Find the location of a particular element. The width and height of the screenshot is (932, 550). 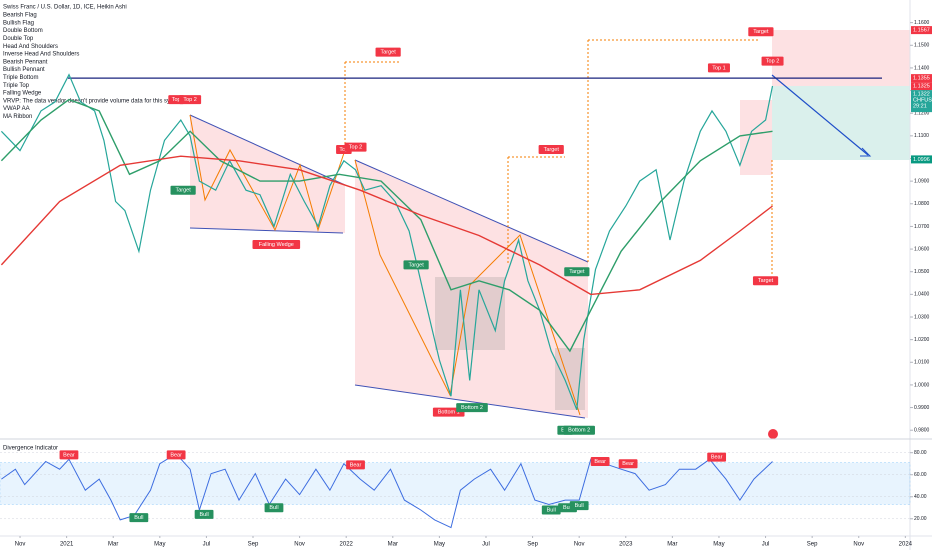

countdown: 29:21 is located at coordinates (920, 107).